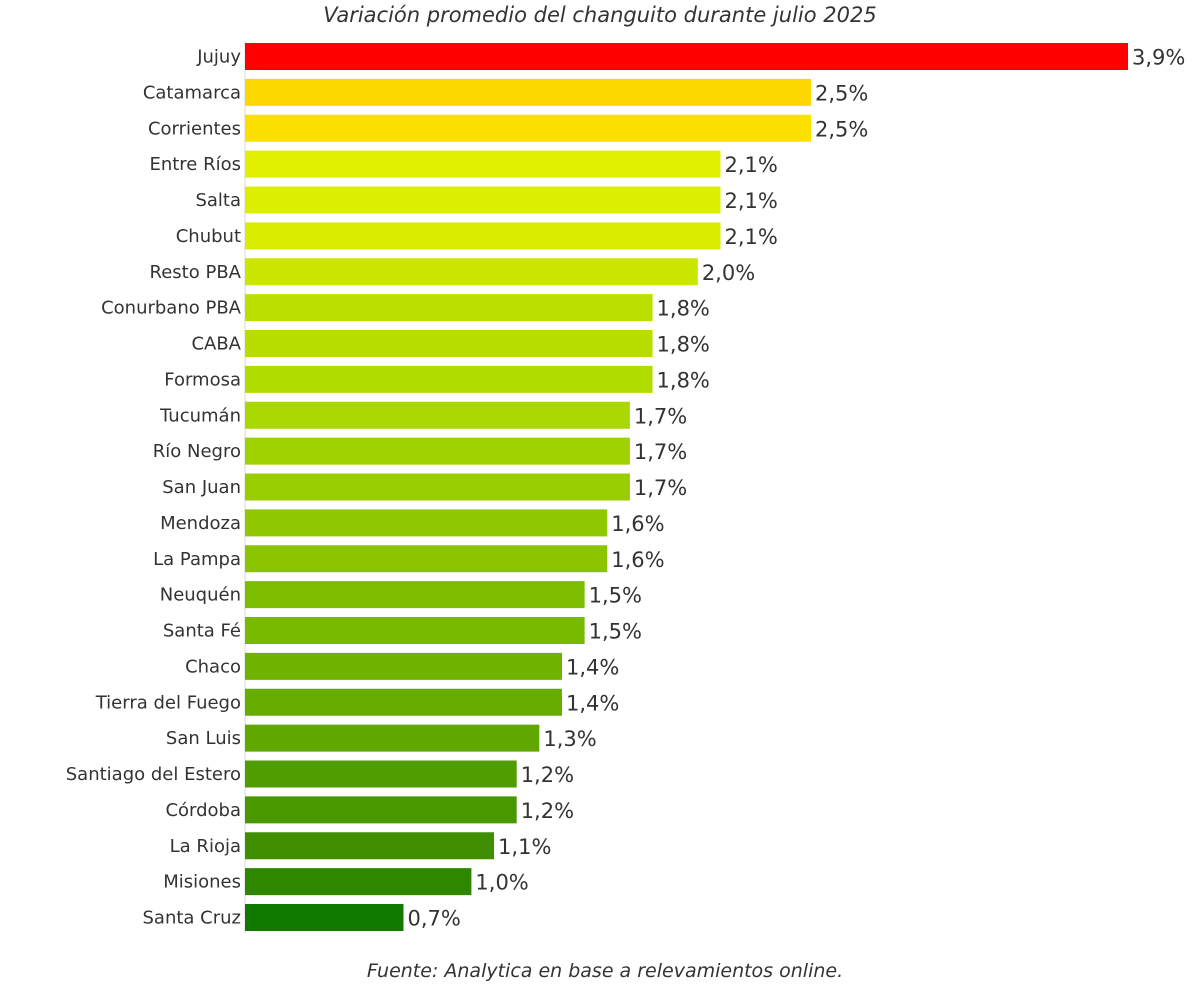 The width and height of the screenshot is (1200, 988). What do you see at coordinates (192, 92) in the screenshot?
I see `category-label: Catamarca` at bounding box center [192, 92].